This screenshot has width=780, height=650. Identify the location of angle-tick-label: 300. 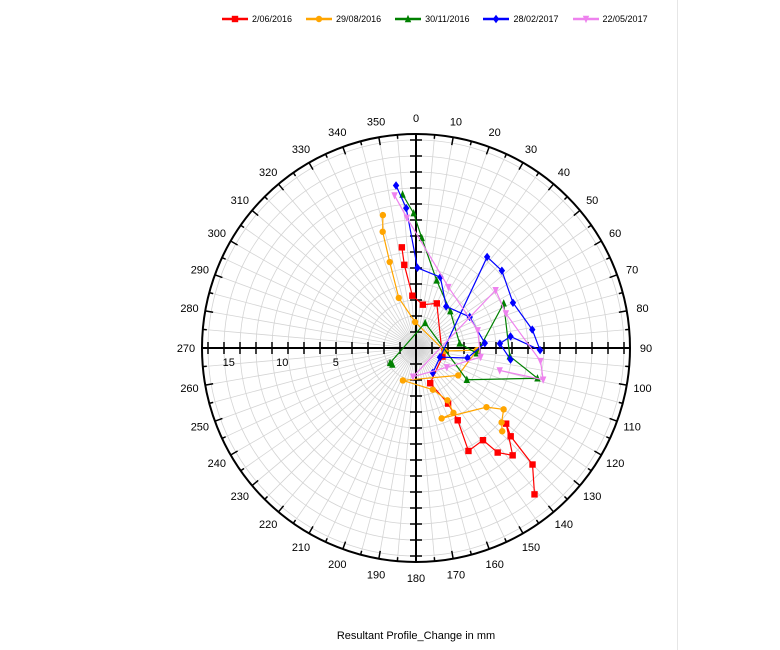
(217, 234).